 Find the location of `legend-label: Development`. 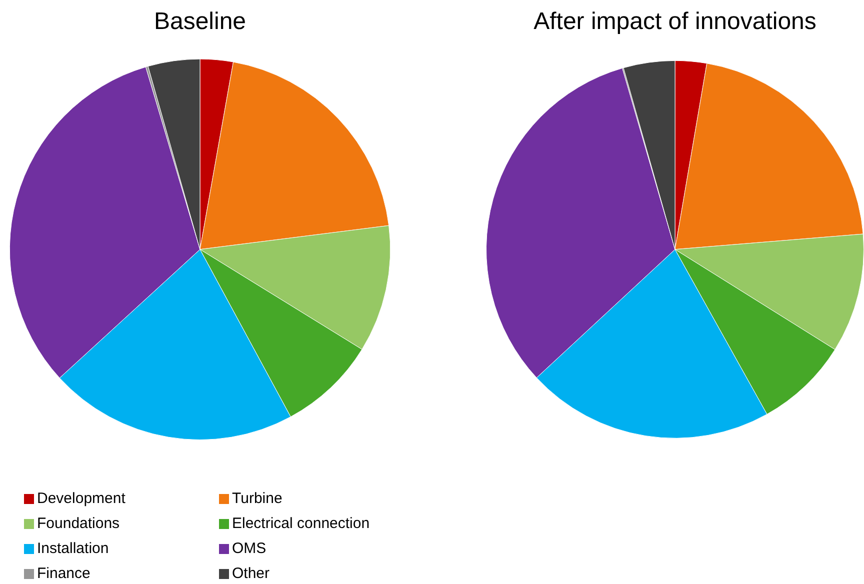

legend-label: Development is located at coordinates (81, 498).